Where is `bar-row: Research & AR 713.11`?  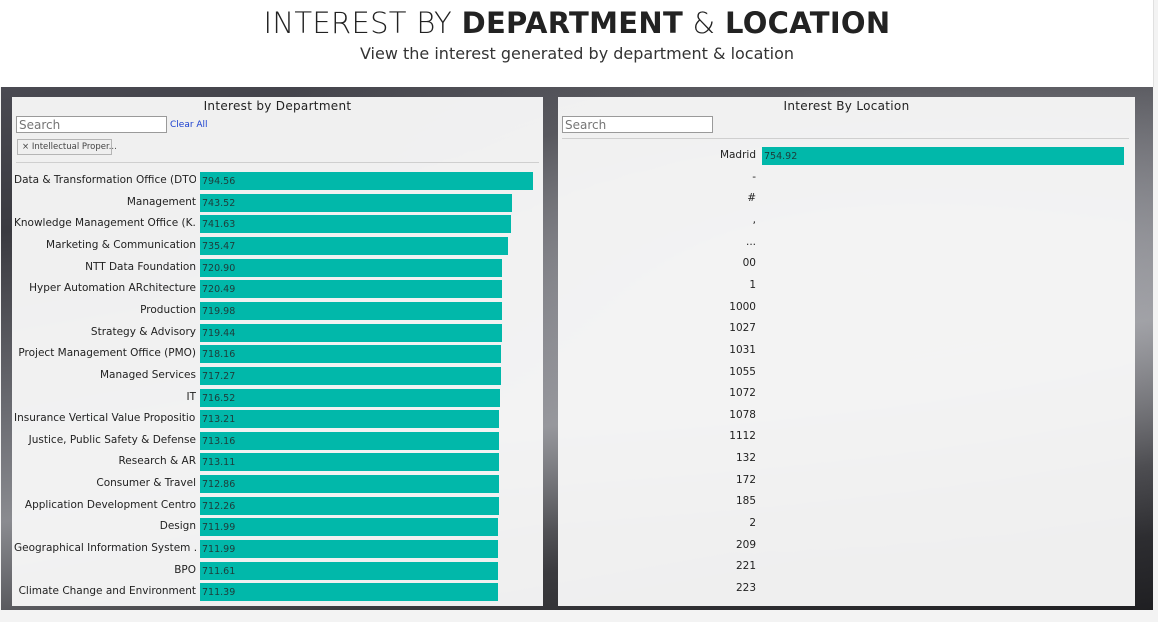 bar-row: Research & AR 713.11 is located at coordinates (277, 462).